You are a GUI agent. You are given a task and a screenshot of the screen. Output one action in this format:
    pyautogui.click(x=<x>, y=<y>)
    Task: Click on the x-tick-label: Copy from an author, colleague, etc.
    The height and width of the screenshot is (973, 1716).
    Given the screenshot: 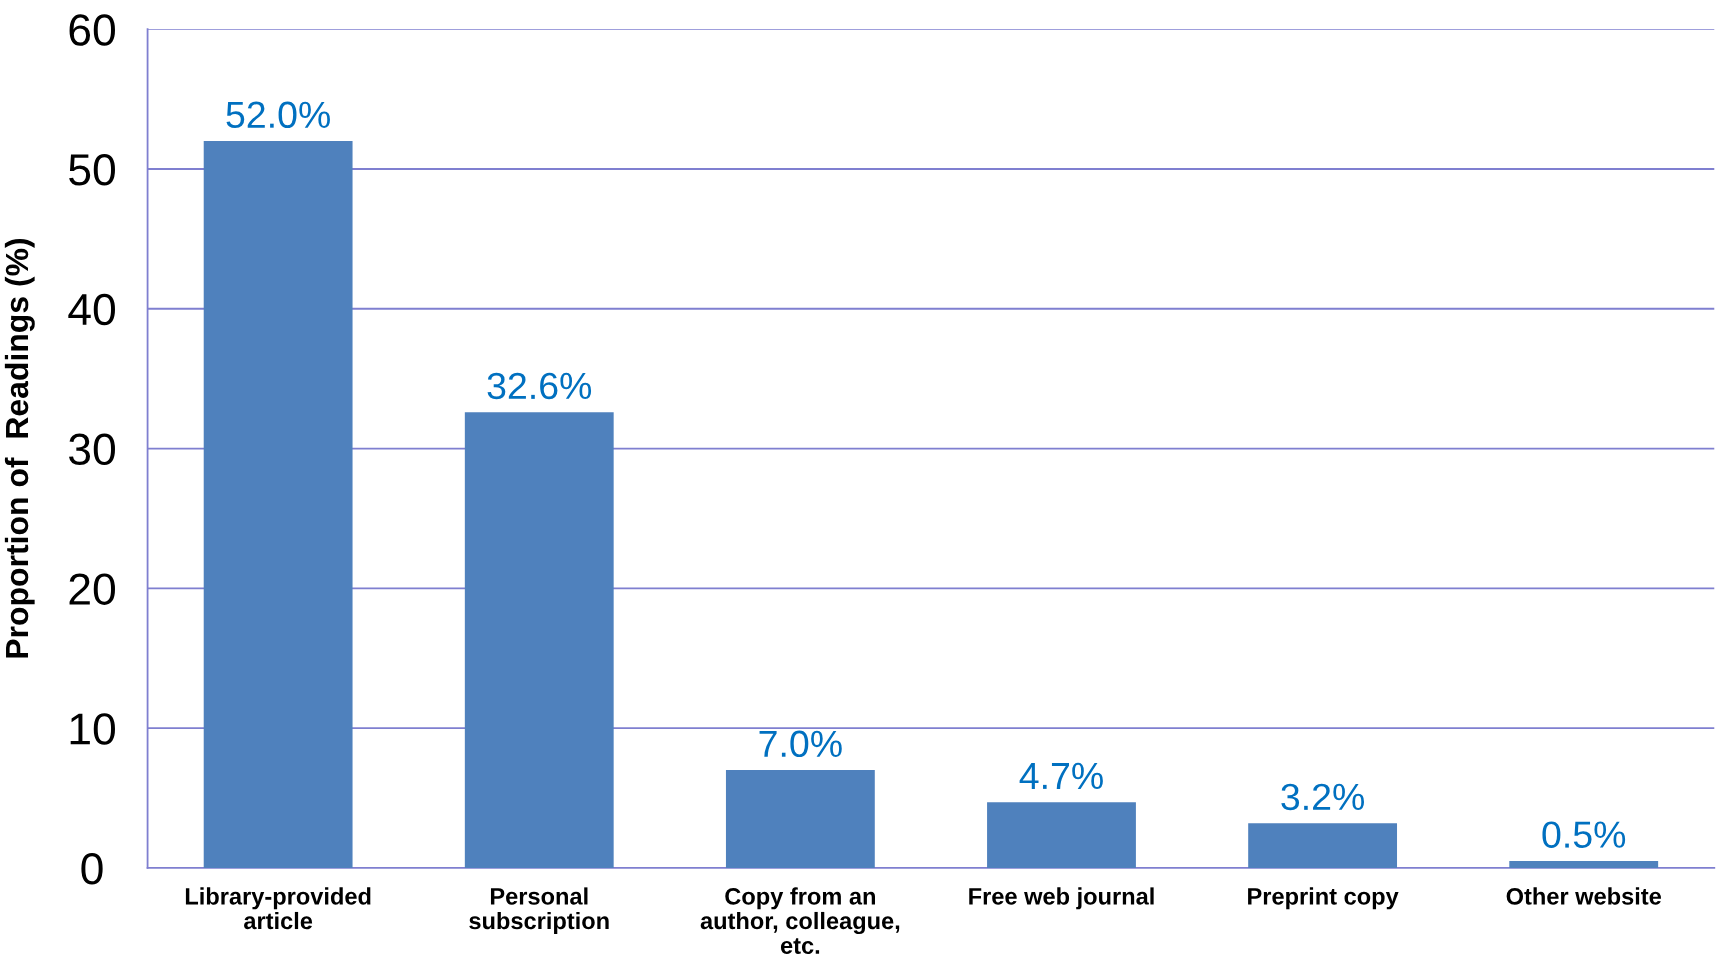 What is the action you would take?
    pyautogui.click(x=800, y=920)
    